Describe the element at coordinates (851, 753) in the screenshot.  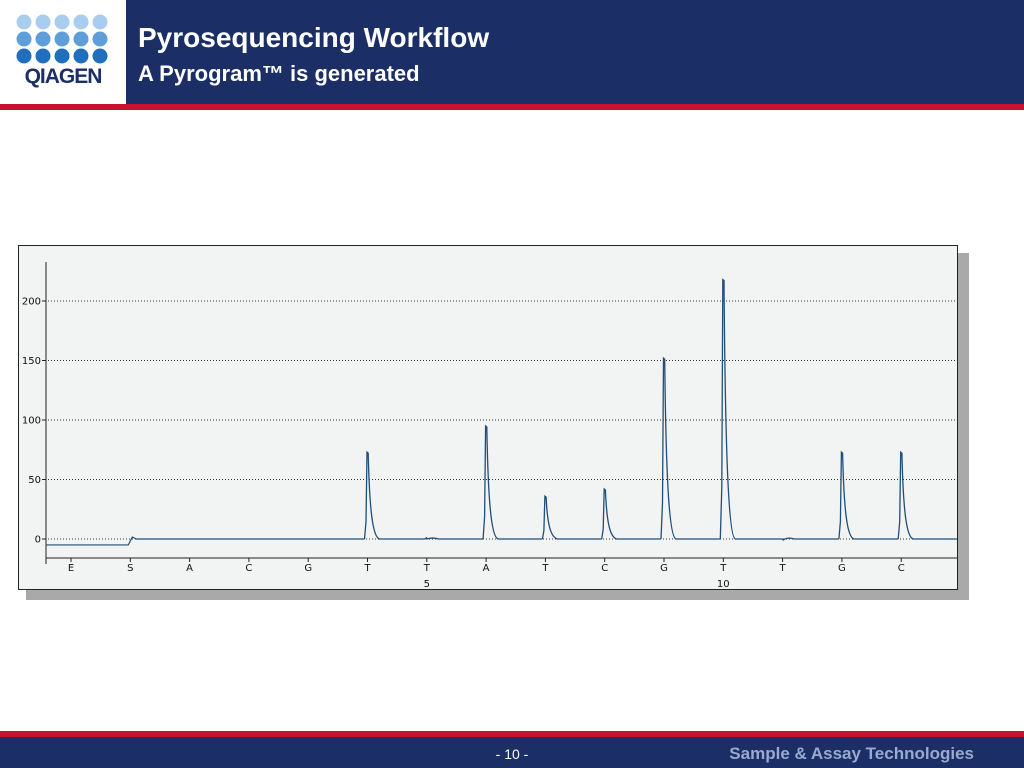
I see `footer-tagline: Sample & Assay Technologies` at that location.